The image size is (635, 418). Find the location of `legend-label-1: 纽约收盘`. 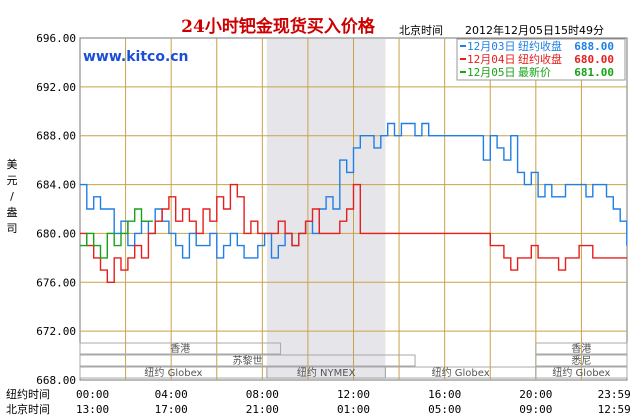

legend-label-1: 纽约收盘 is located at coordinates (540, 59).